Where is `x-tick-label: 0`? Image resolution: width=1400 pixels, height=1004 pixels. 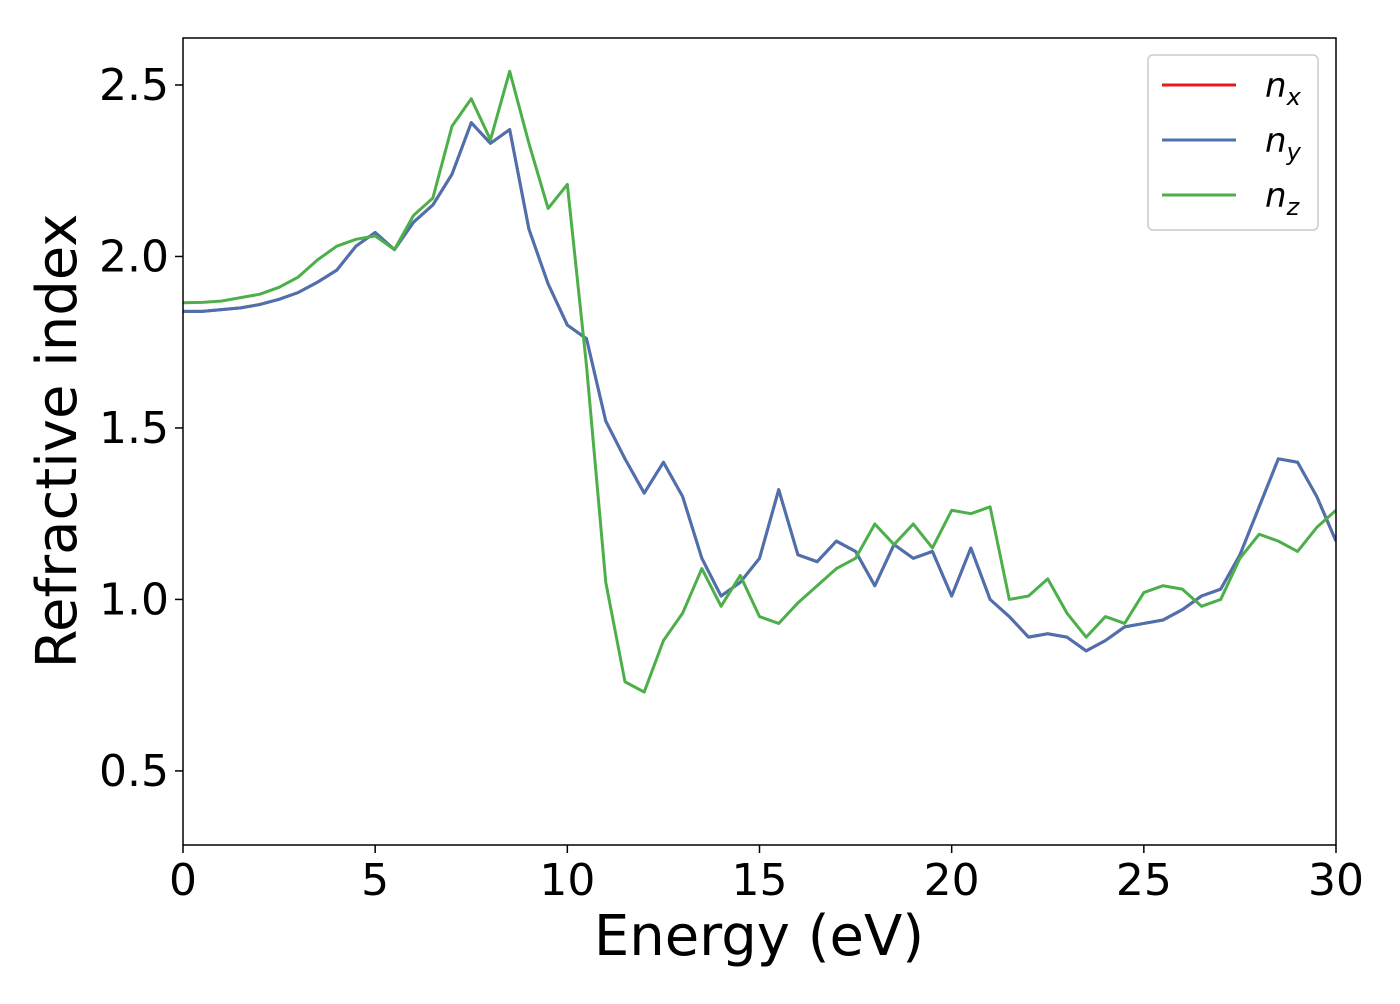 x-tick-label: 0 is located at coordinates (183, 880).